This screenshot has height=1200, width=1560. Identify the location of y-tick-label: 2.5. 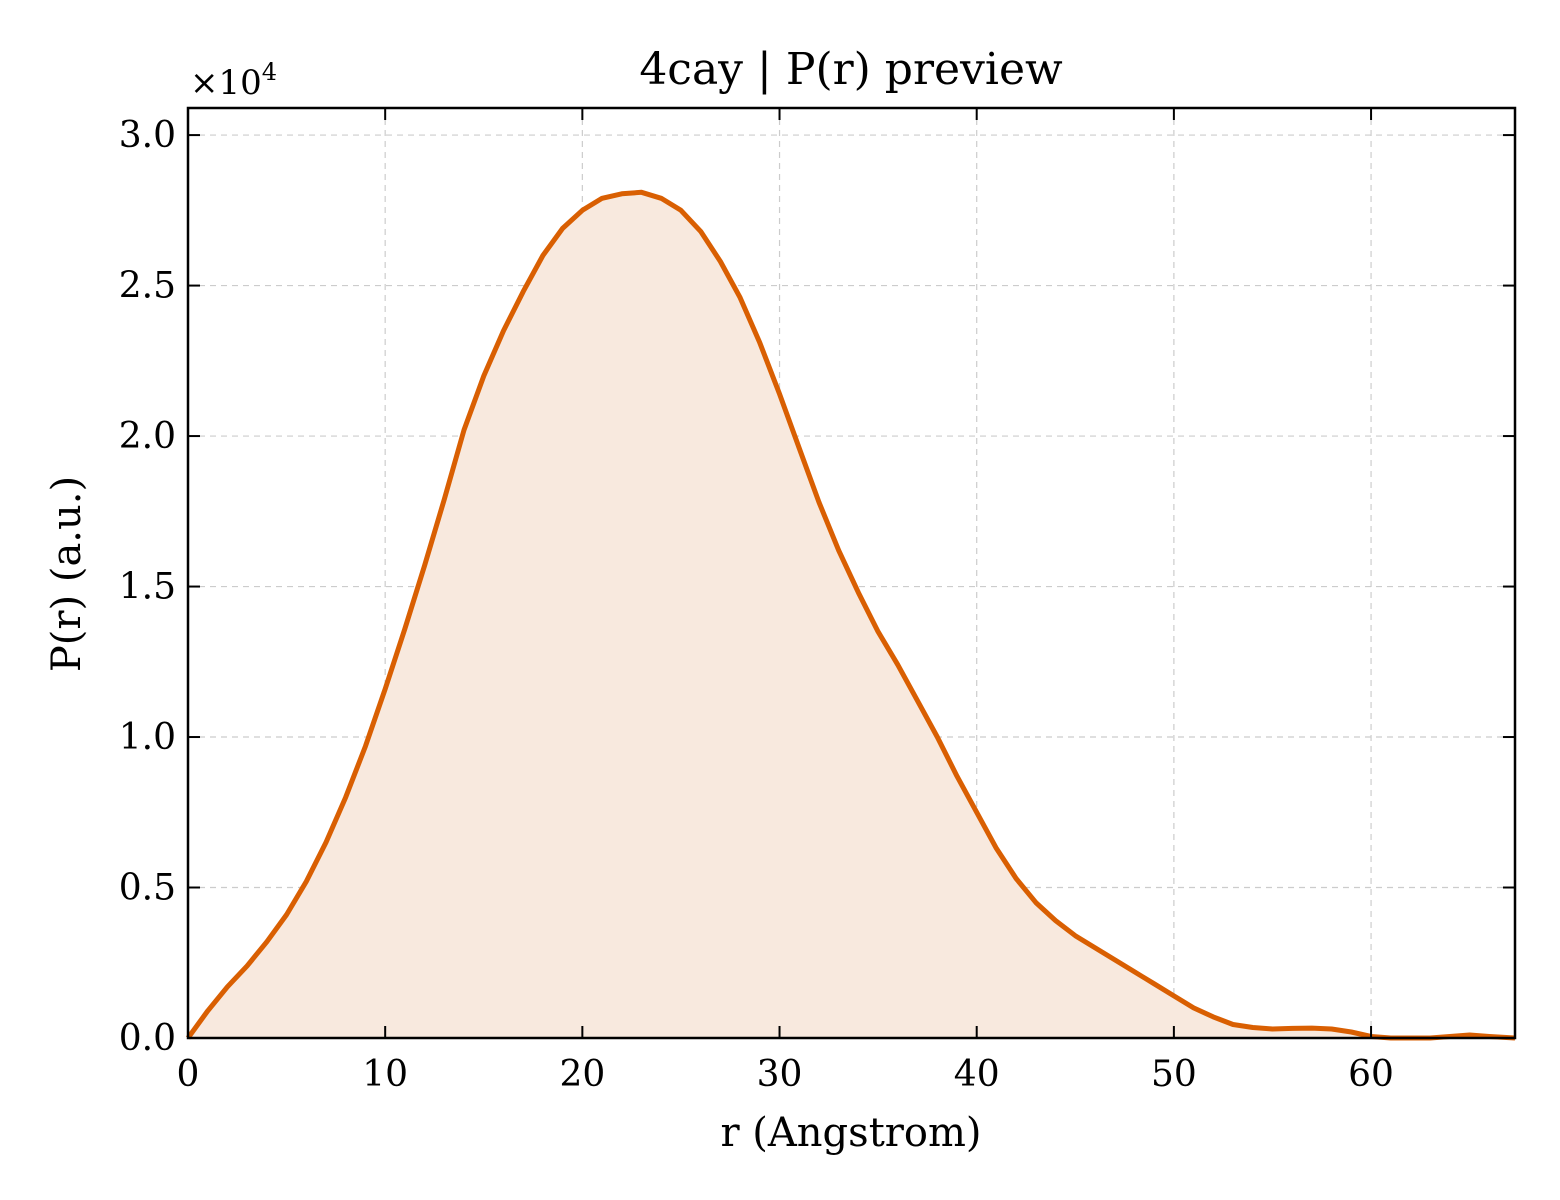
(147, 286).